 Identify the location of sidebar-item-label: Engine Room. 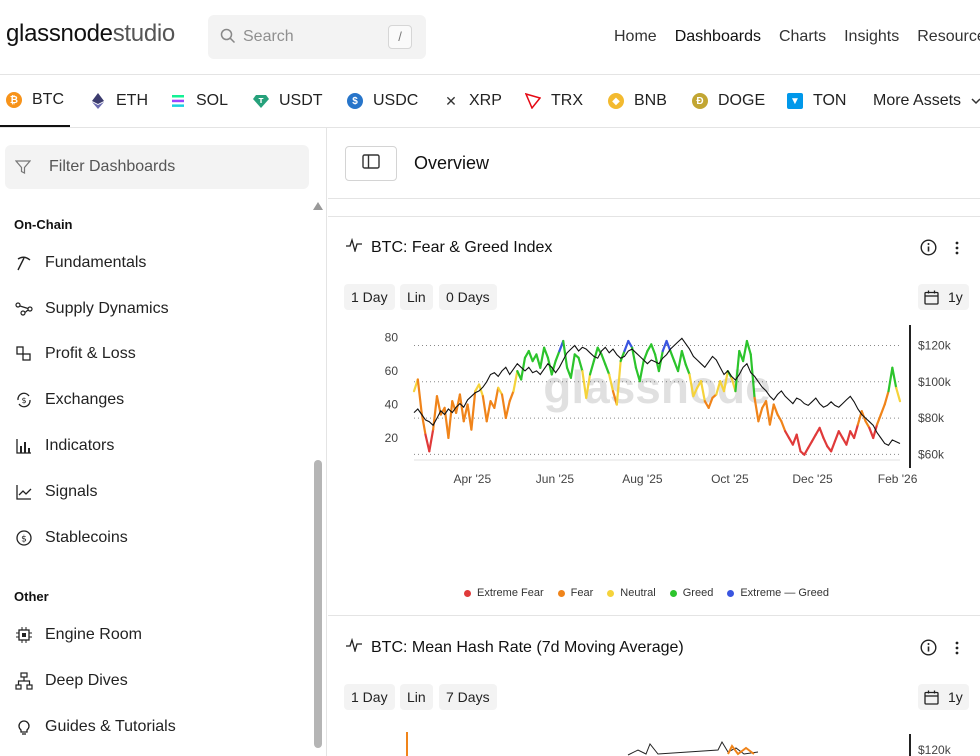
(93, 634).